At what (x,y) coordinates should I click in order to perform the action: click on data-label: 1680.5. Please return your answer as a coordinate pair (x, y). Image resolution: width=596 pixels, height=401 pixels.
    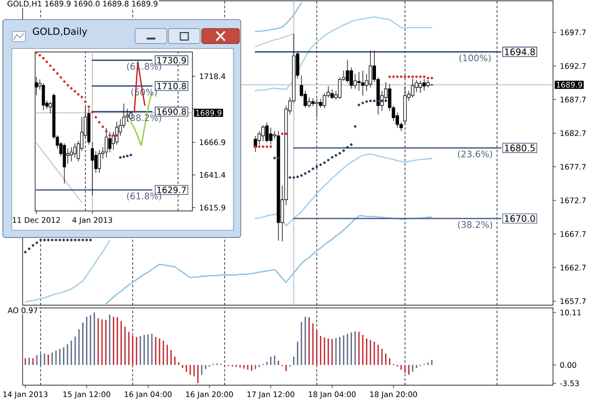
    Looking at the image, I should click on (519, 148).